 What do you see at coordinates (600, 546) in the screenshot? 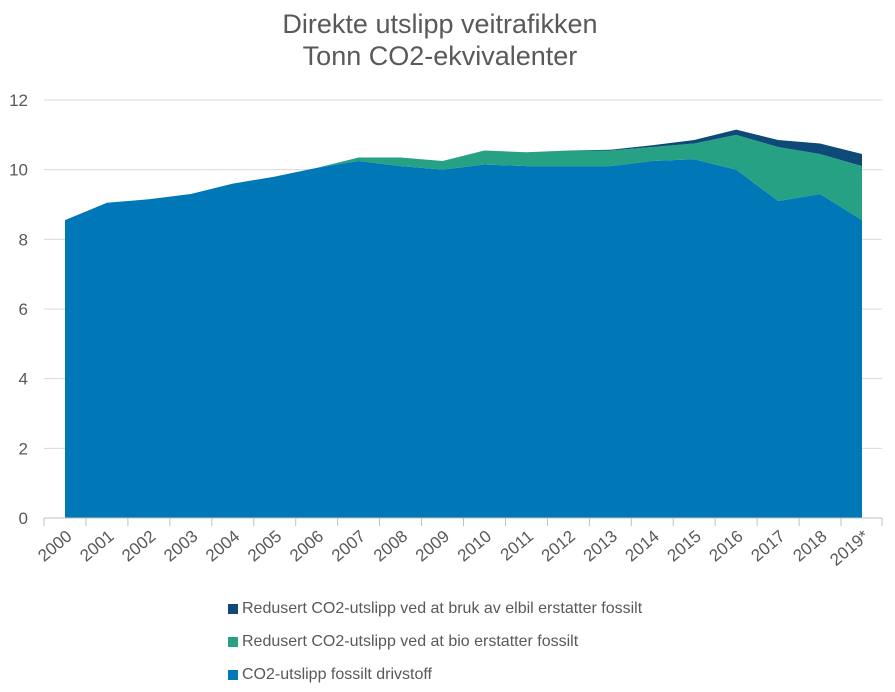
I see `x-tick-label: 2013` at bounding box center [600, 546].